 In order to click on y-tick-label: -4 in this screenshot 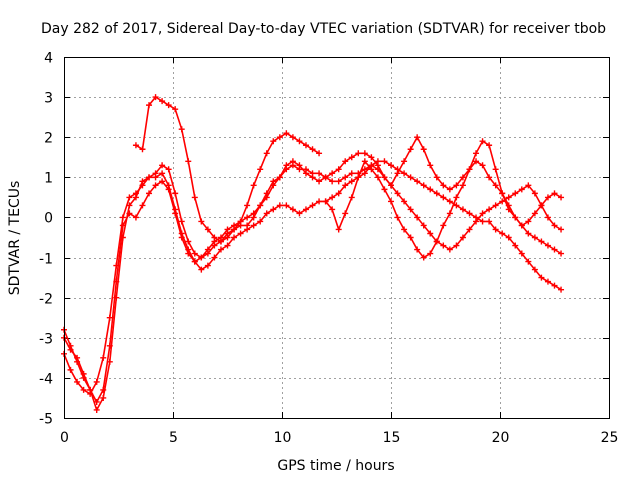, I will do `click(46, 380)`.